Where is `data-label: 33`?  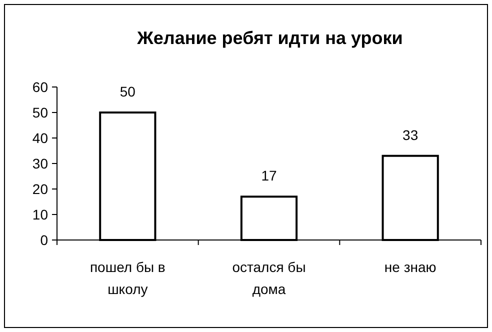 data-label: 33 is located at coordinates (410, 134).